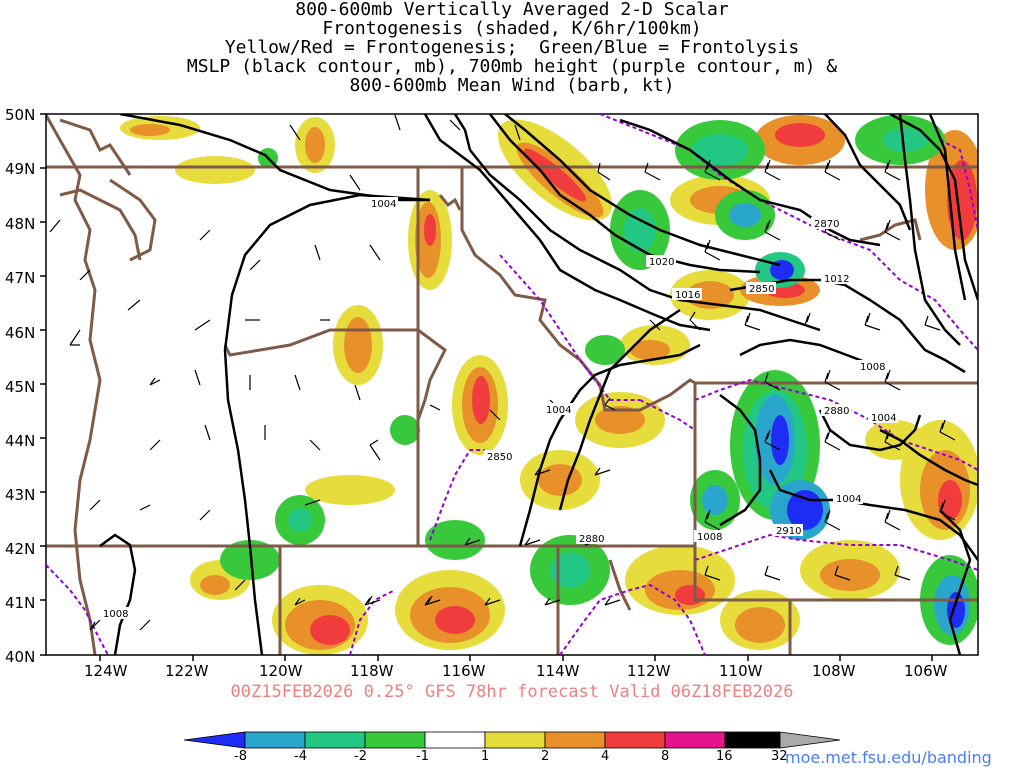 Image resolution: width=1024 pixels, height=768 pixels. What do you see at coordinates (20, 387) in the screenshot?
I see `lat-label-45n: 45N` at bounding box center [20, 387].